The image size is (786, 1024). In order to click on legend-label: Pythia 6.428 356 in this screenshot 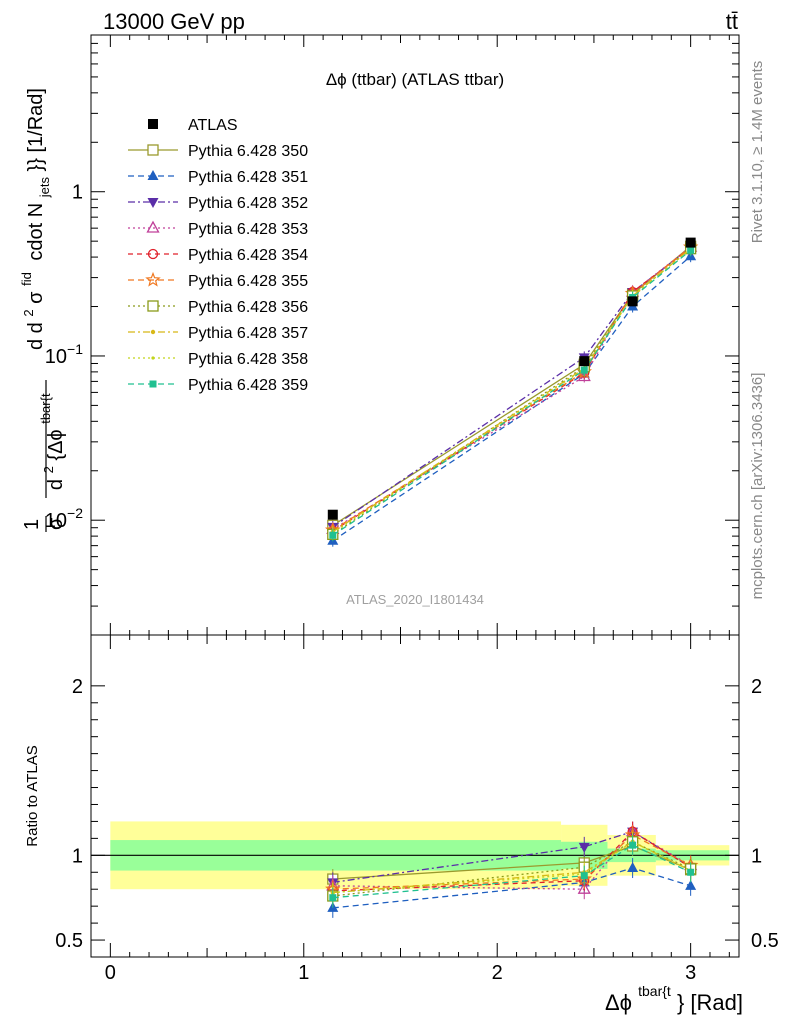, I will do `click(248, 307)`.